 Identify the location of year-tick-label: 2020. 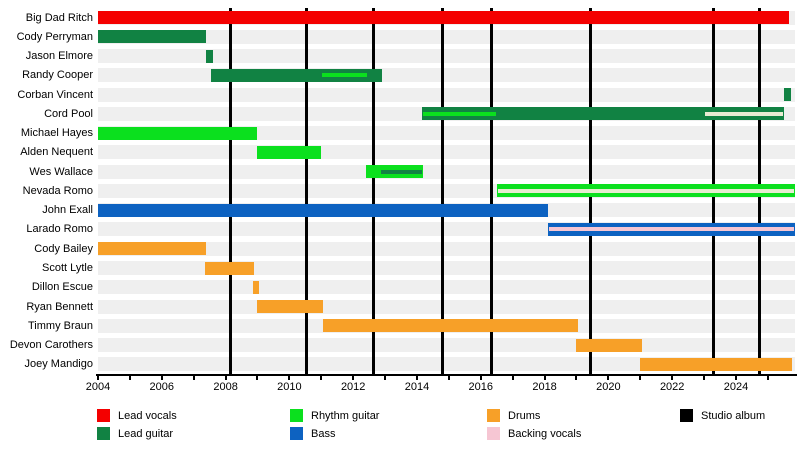
(608, 387).